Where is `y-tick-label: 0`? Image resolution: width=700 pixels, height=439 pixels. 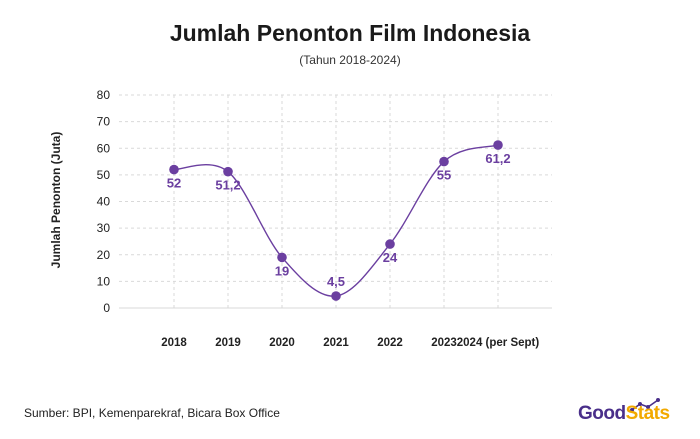
y-tick-label: 0 is located at coordinates (106, 308).